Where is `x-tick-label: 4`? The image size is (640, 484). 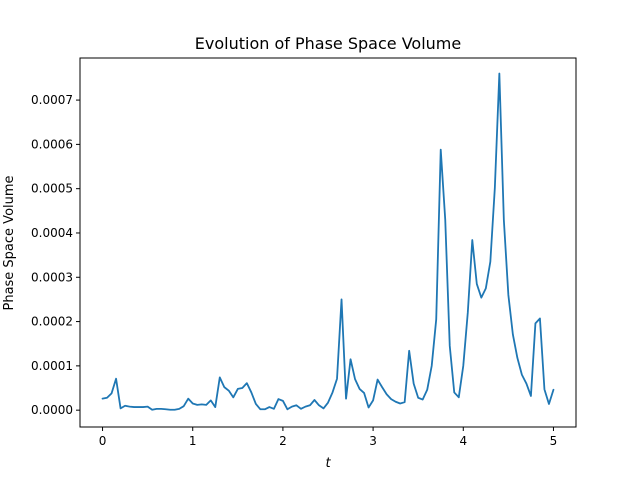
x-tick-label: 4 is located at coordinates (463, 441).